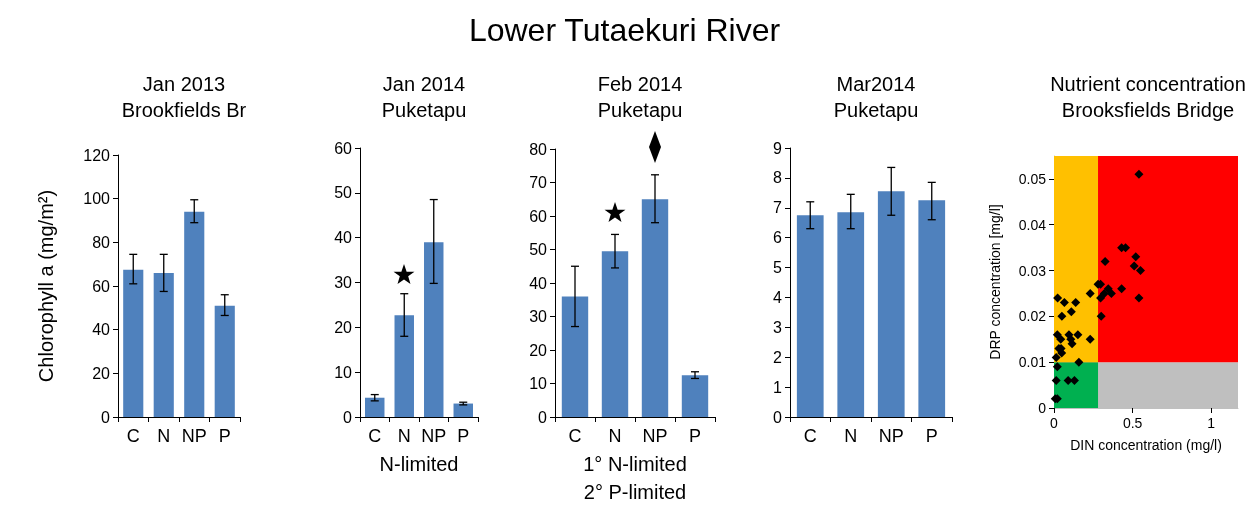 The width and height of the screenshot is (1249, 513). What do you see at coordinates (778, 148) in the screenshot?
I see `y-tick-label: 9` at bounding box center [778, 148].